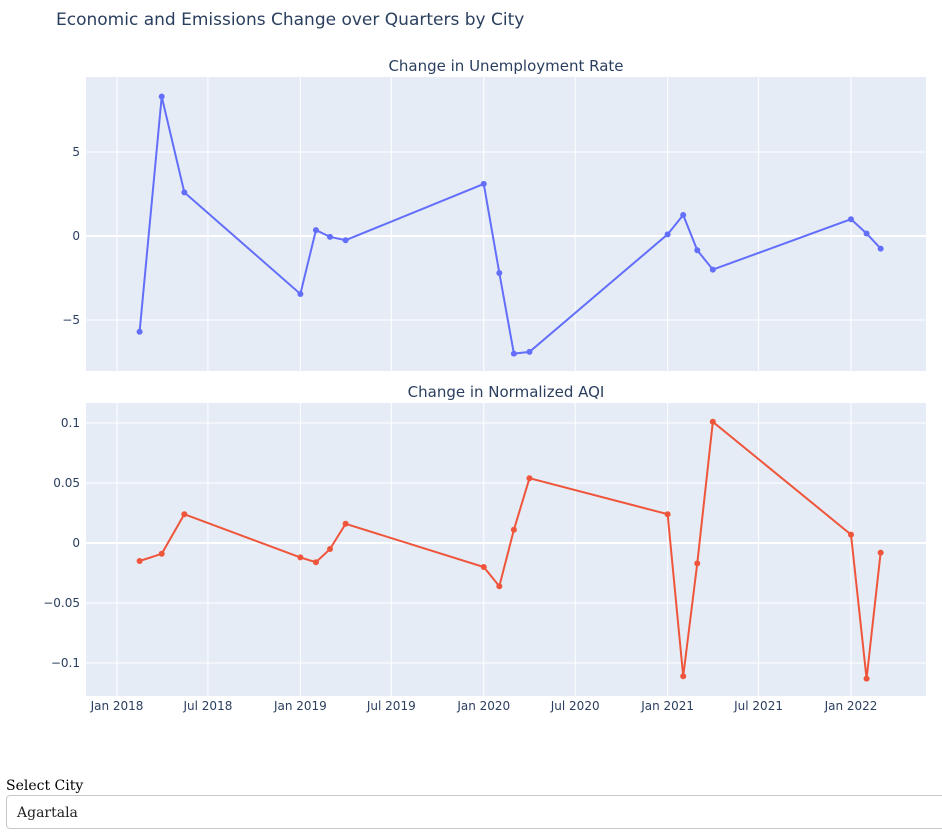  Describe the element at coordinates (61, 603) in the screenshot. I see `y-tick-label: −0.05` at that location.